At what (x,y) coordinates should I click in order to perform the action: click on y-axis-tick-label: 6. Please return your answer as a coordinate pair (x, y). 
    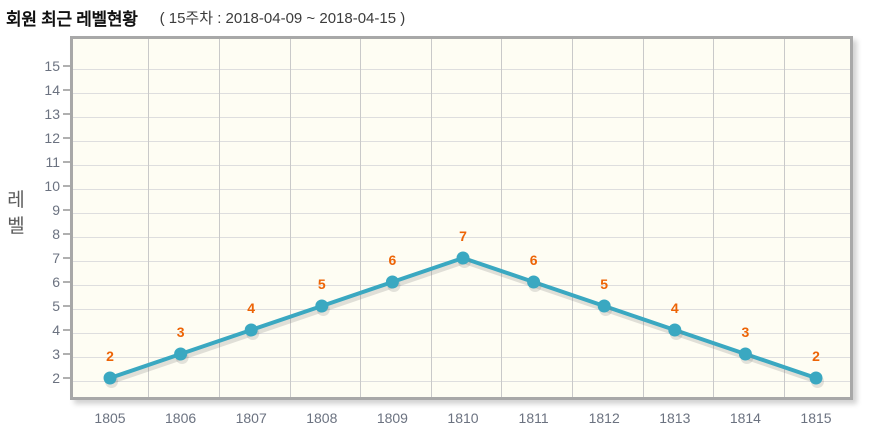
    Looking at the image, I should click on (56, 282).